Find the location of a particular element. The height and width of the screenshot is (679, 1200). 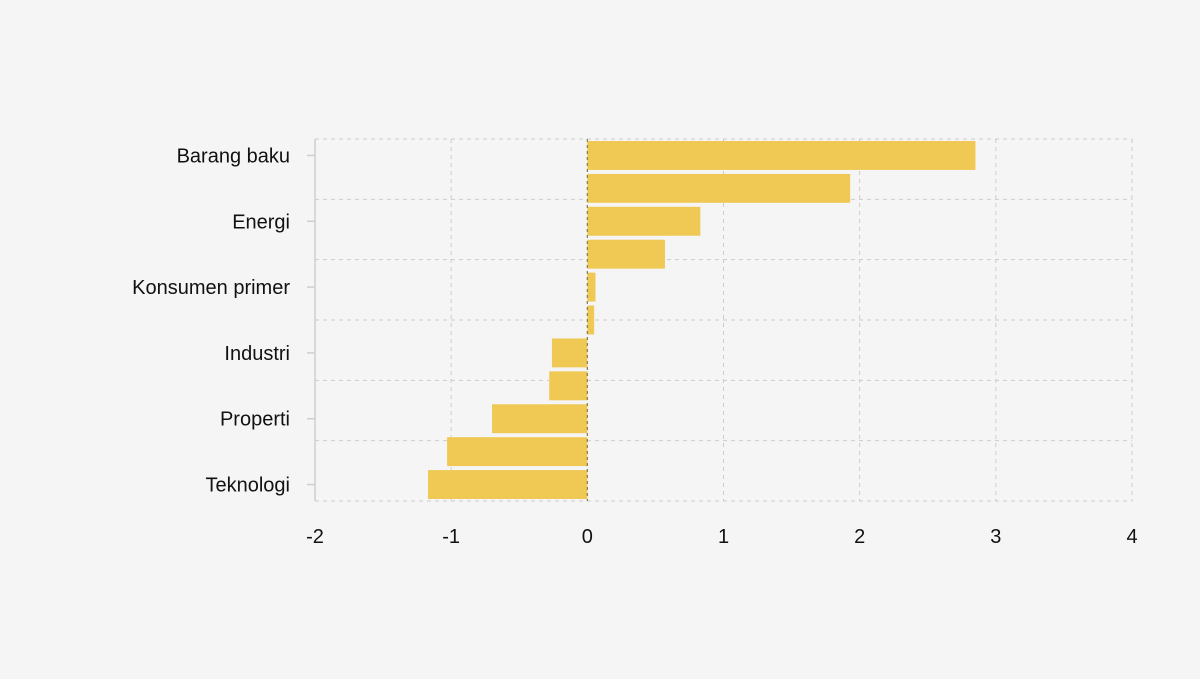

x-tick-label: 4 is located at coordinates (1131, 537).